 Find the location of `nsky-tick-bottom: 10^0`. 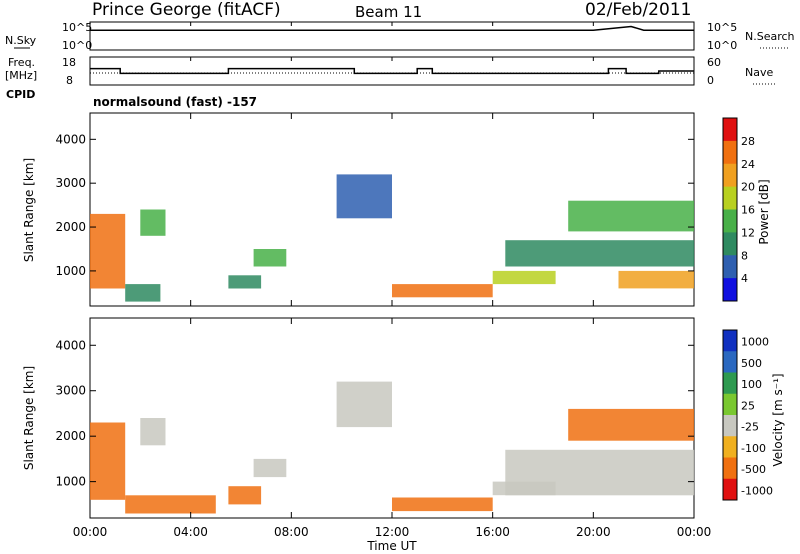

nsky-tick-bottom: 10^0 is located at coordinates (77, 45).